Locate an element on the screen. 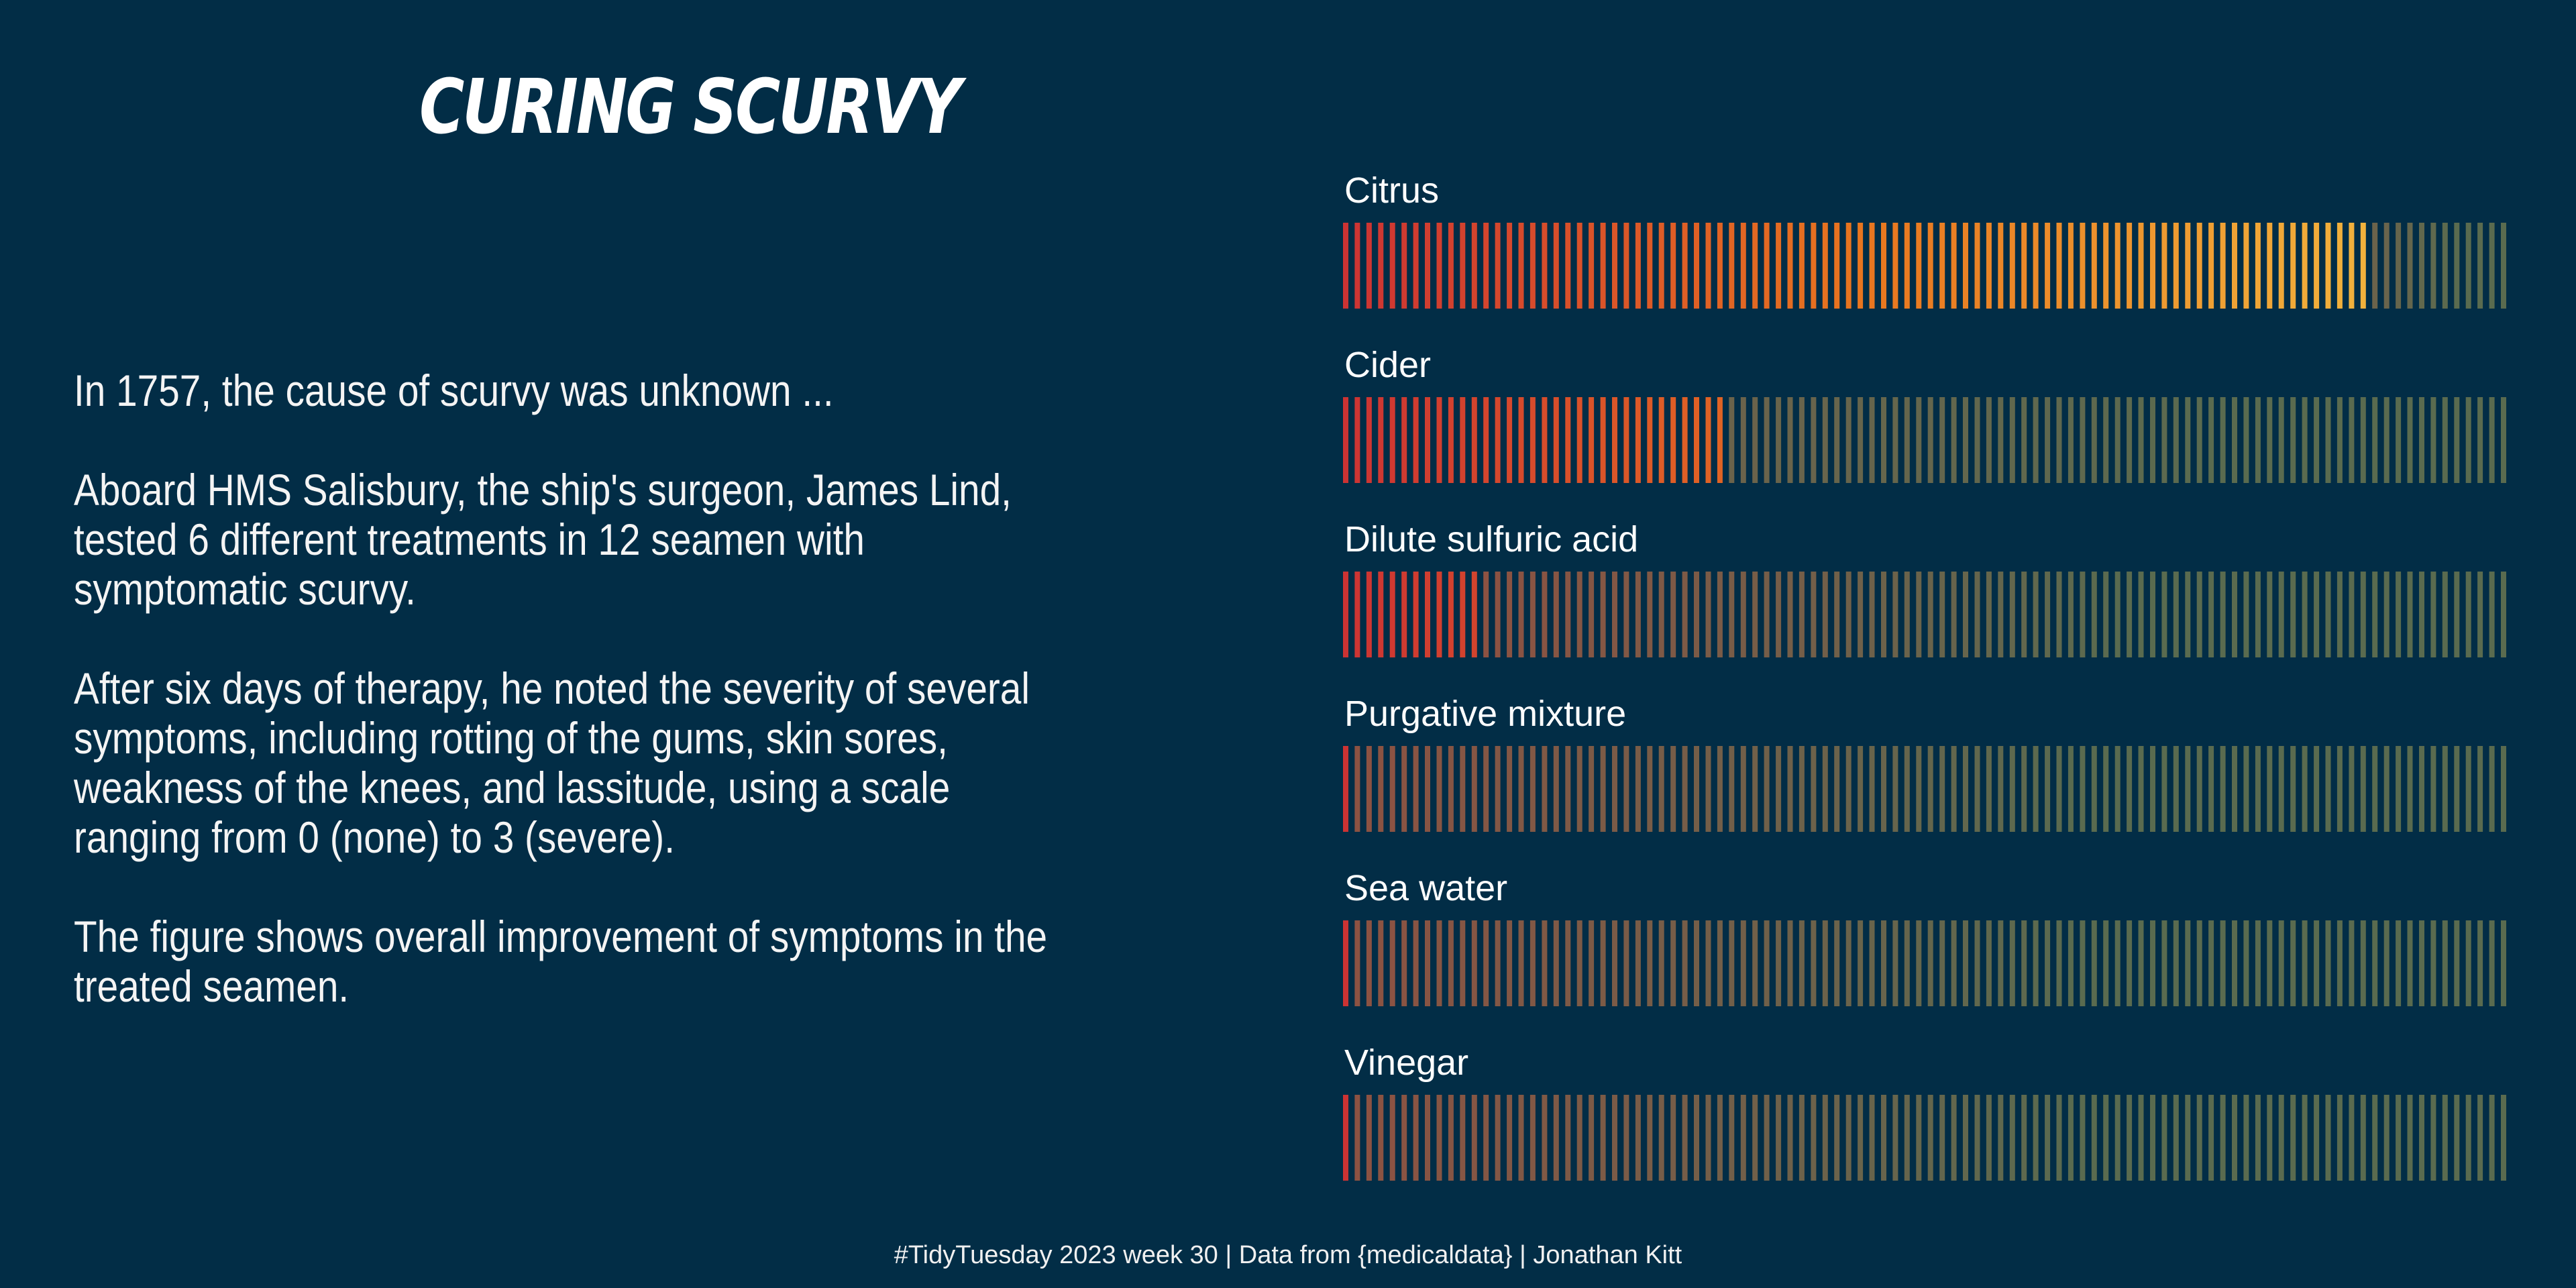 The height and width of the screenshot is (1288, 2576). bar-cider: Cider is located at coordinates (1924, 414).